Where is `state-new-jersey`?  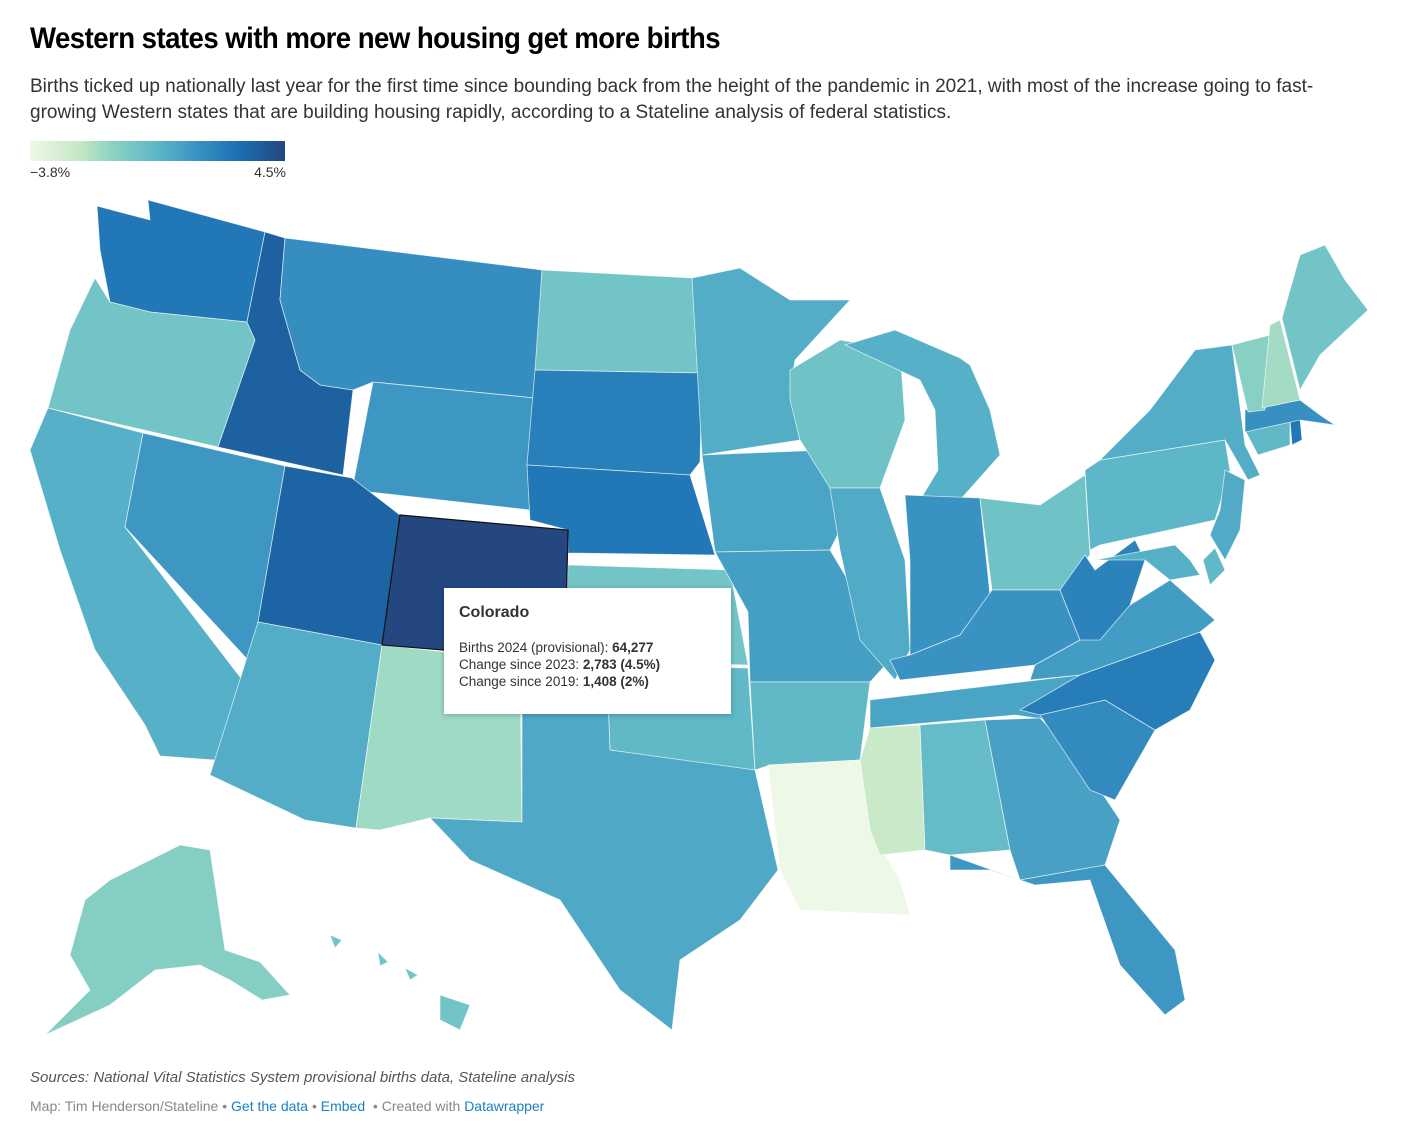
state-new-jersey is located at coordinates (1227, 515).